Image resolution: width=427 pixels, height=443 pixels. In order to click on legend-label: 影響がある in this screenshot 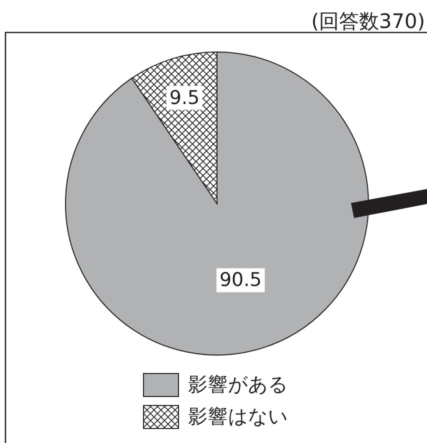, I will do `click(238, 384)`.